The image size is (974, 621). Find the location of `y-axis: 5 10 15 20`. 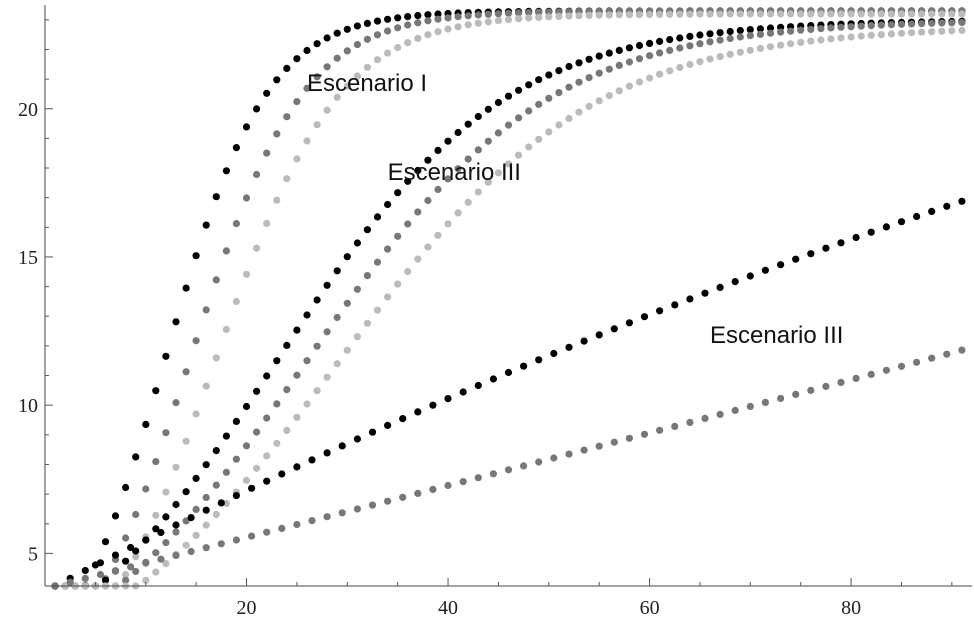

y-axis: 5 10 15 20 is located at coordinates (35, 295).